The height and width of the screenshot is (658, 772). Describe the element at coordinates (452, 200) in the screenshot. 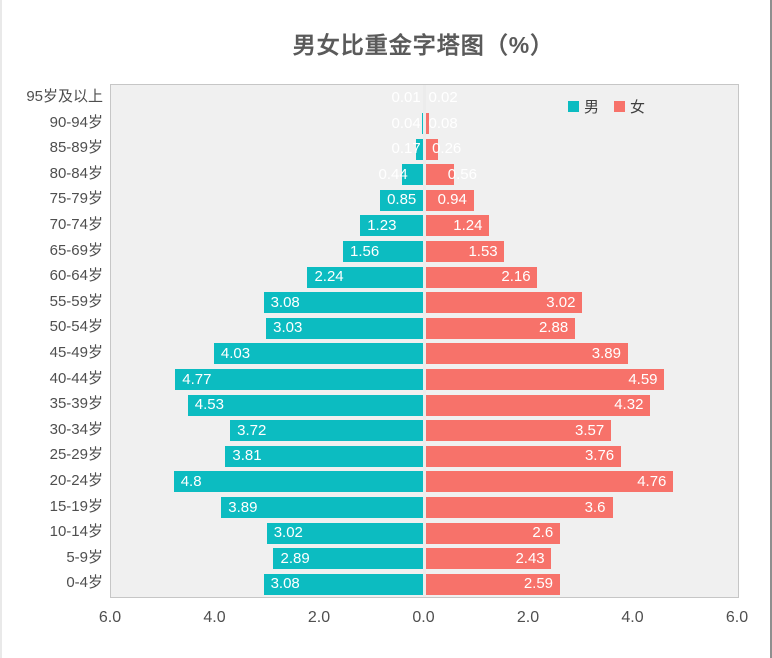

I see `bar-value-label-female: 0.94` at that location.